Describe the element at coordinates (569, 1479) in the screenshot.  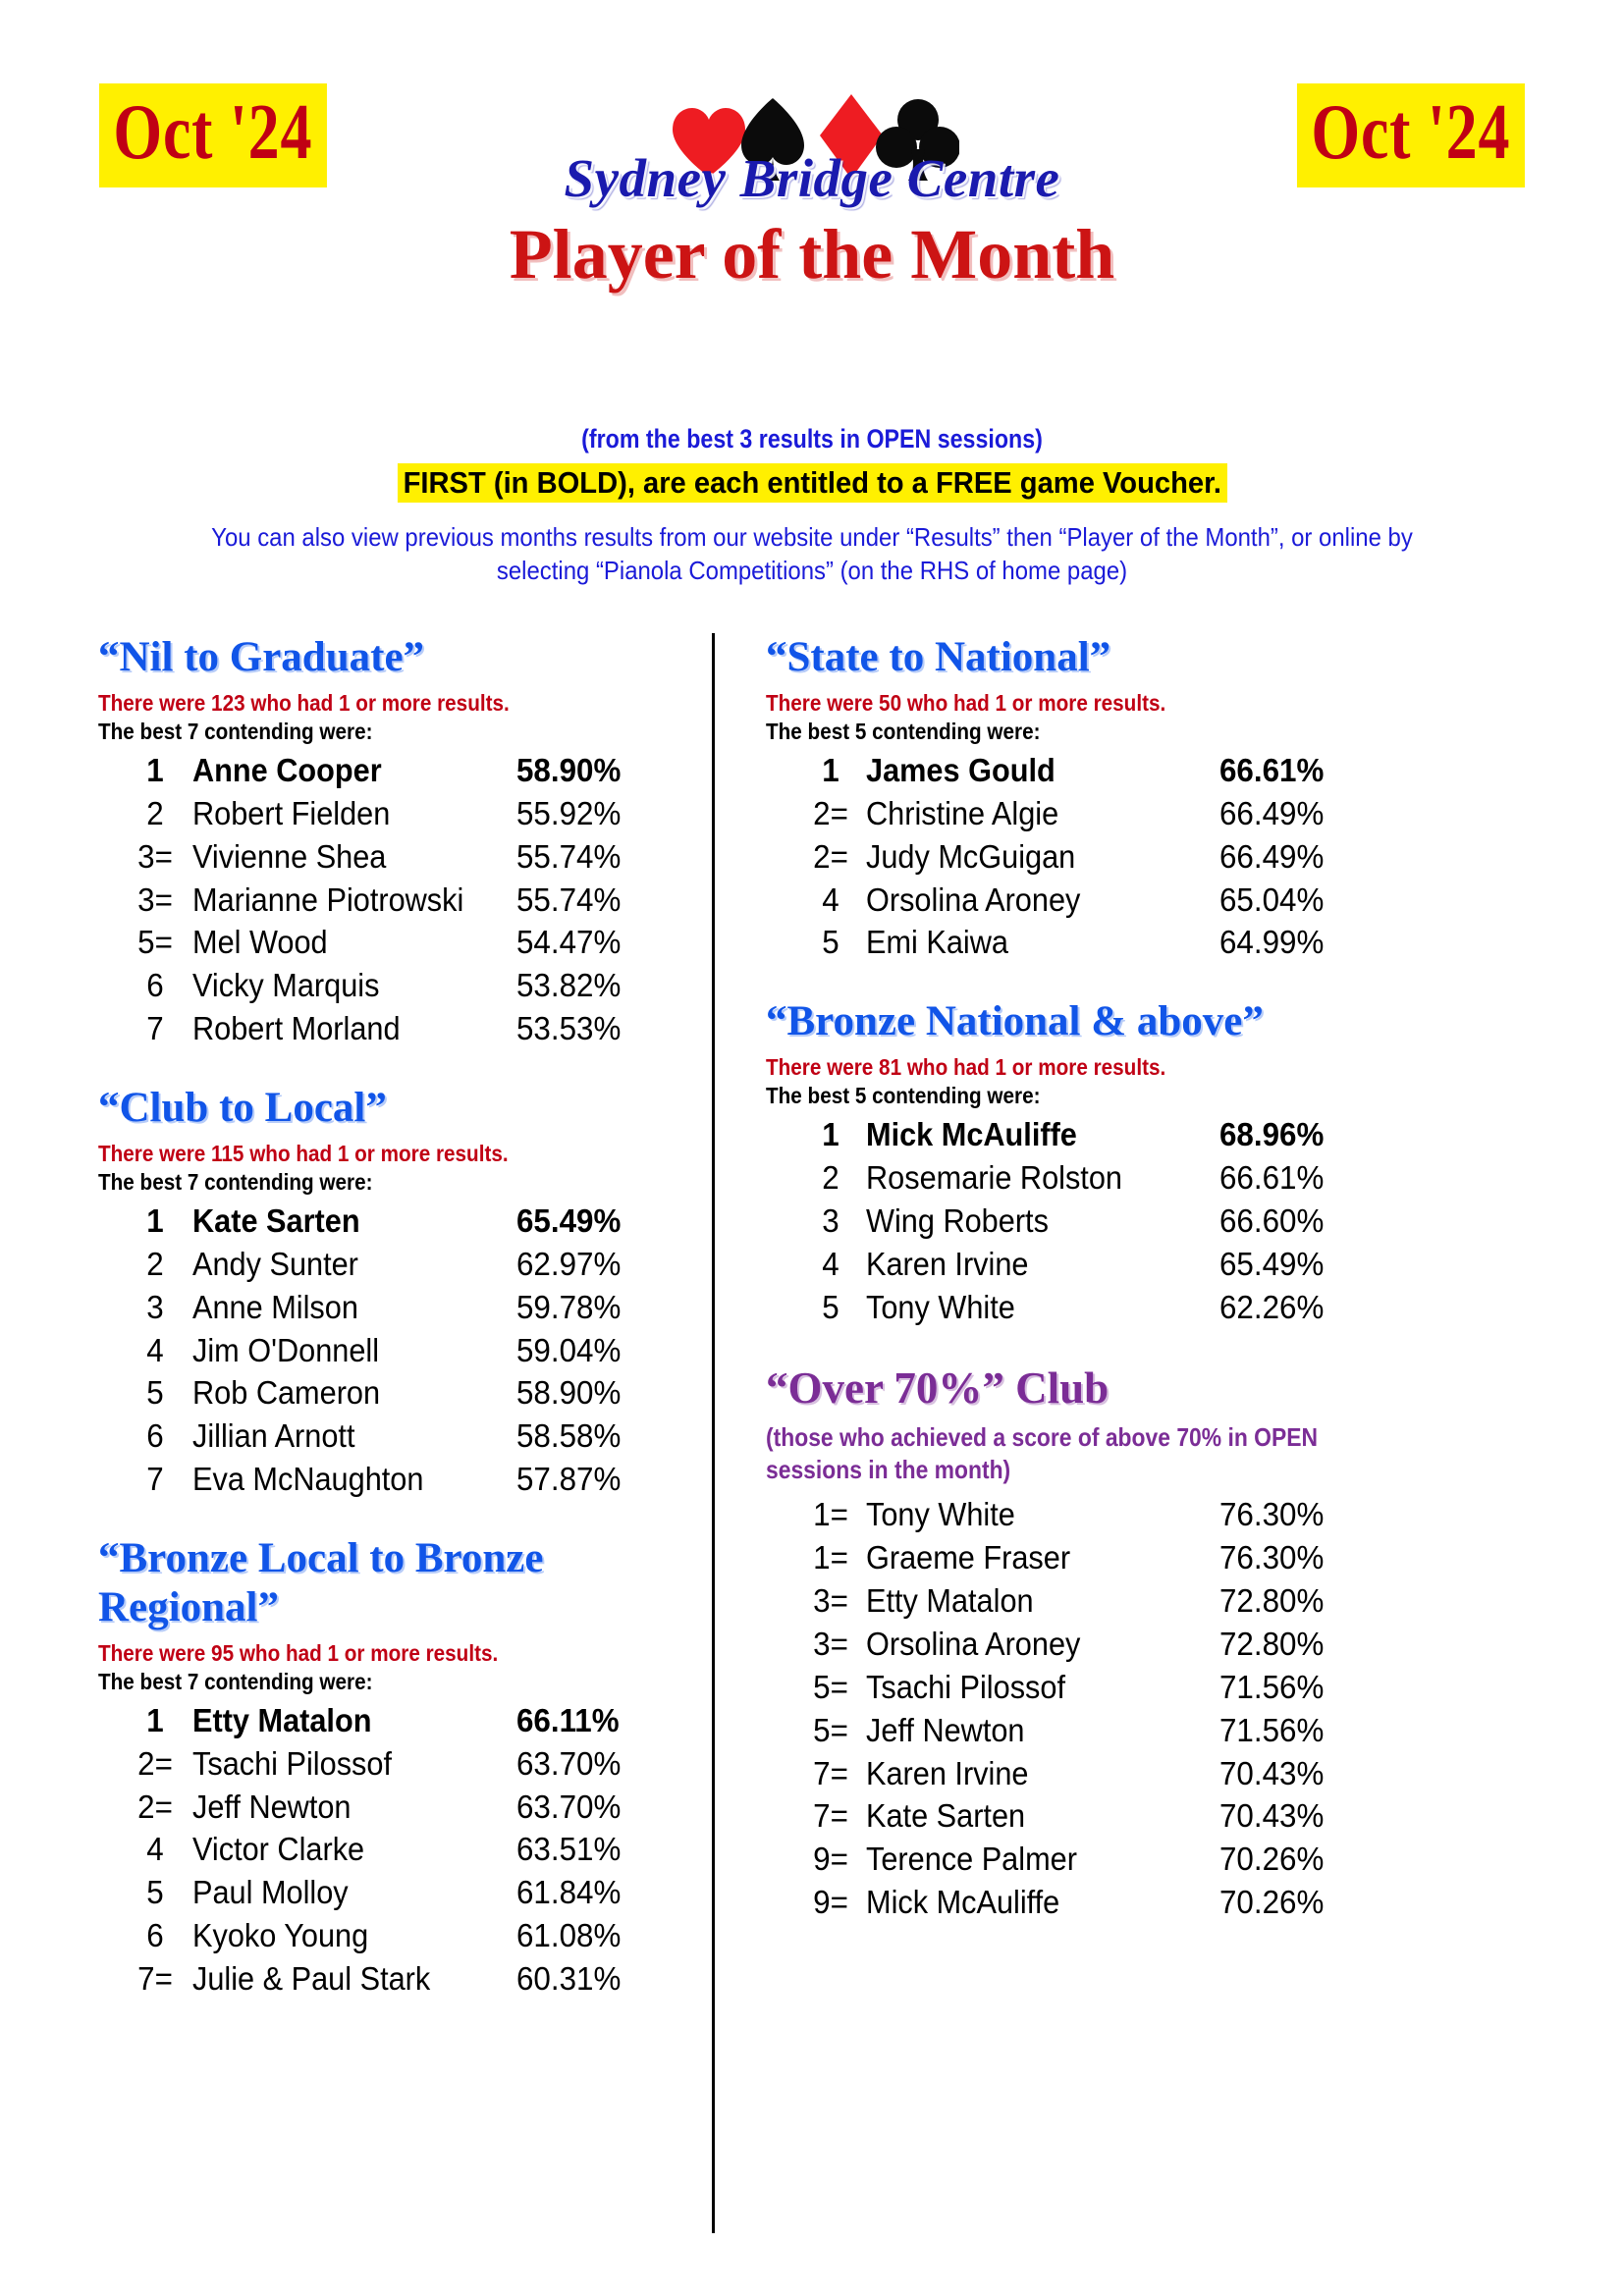
I see `player-percentage: 57.87%` at that location.